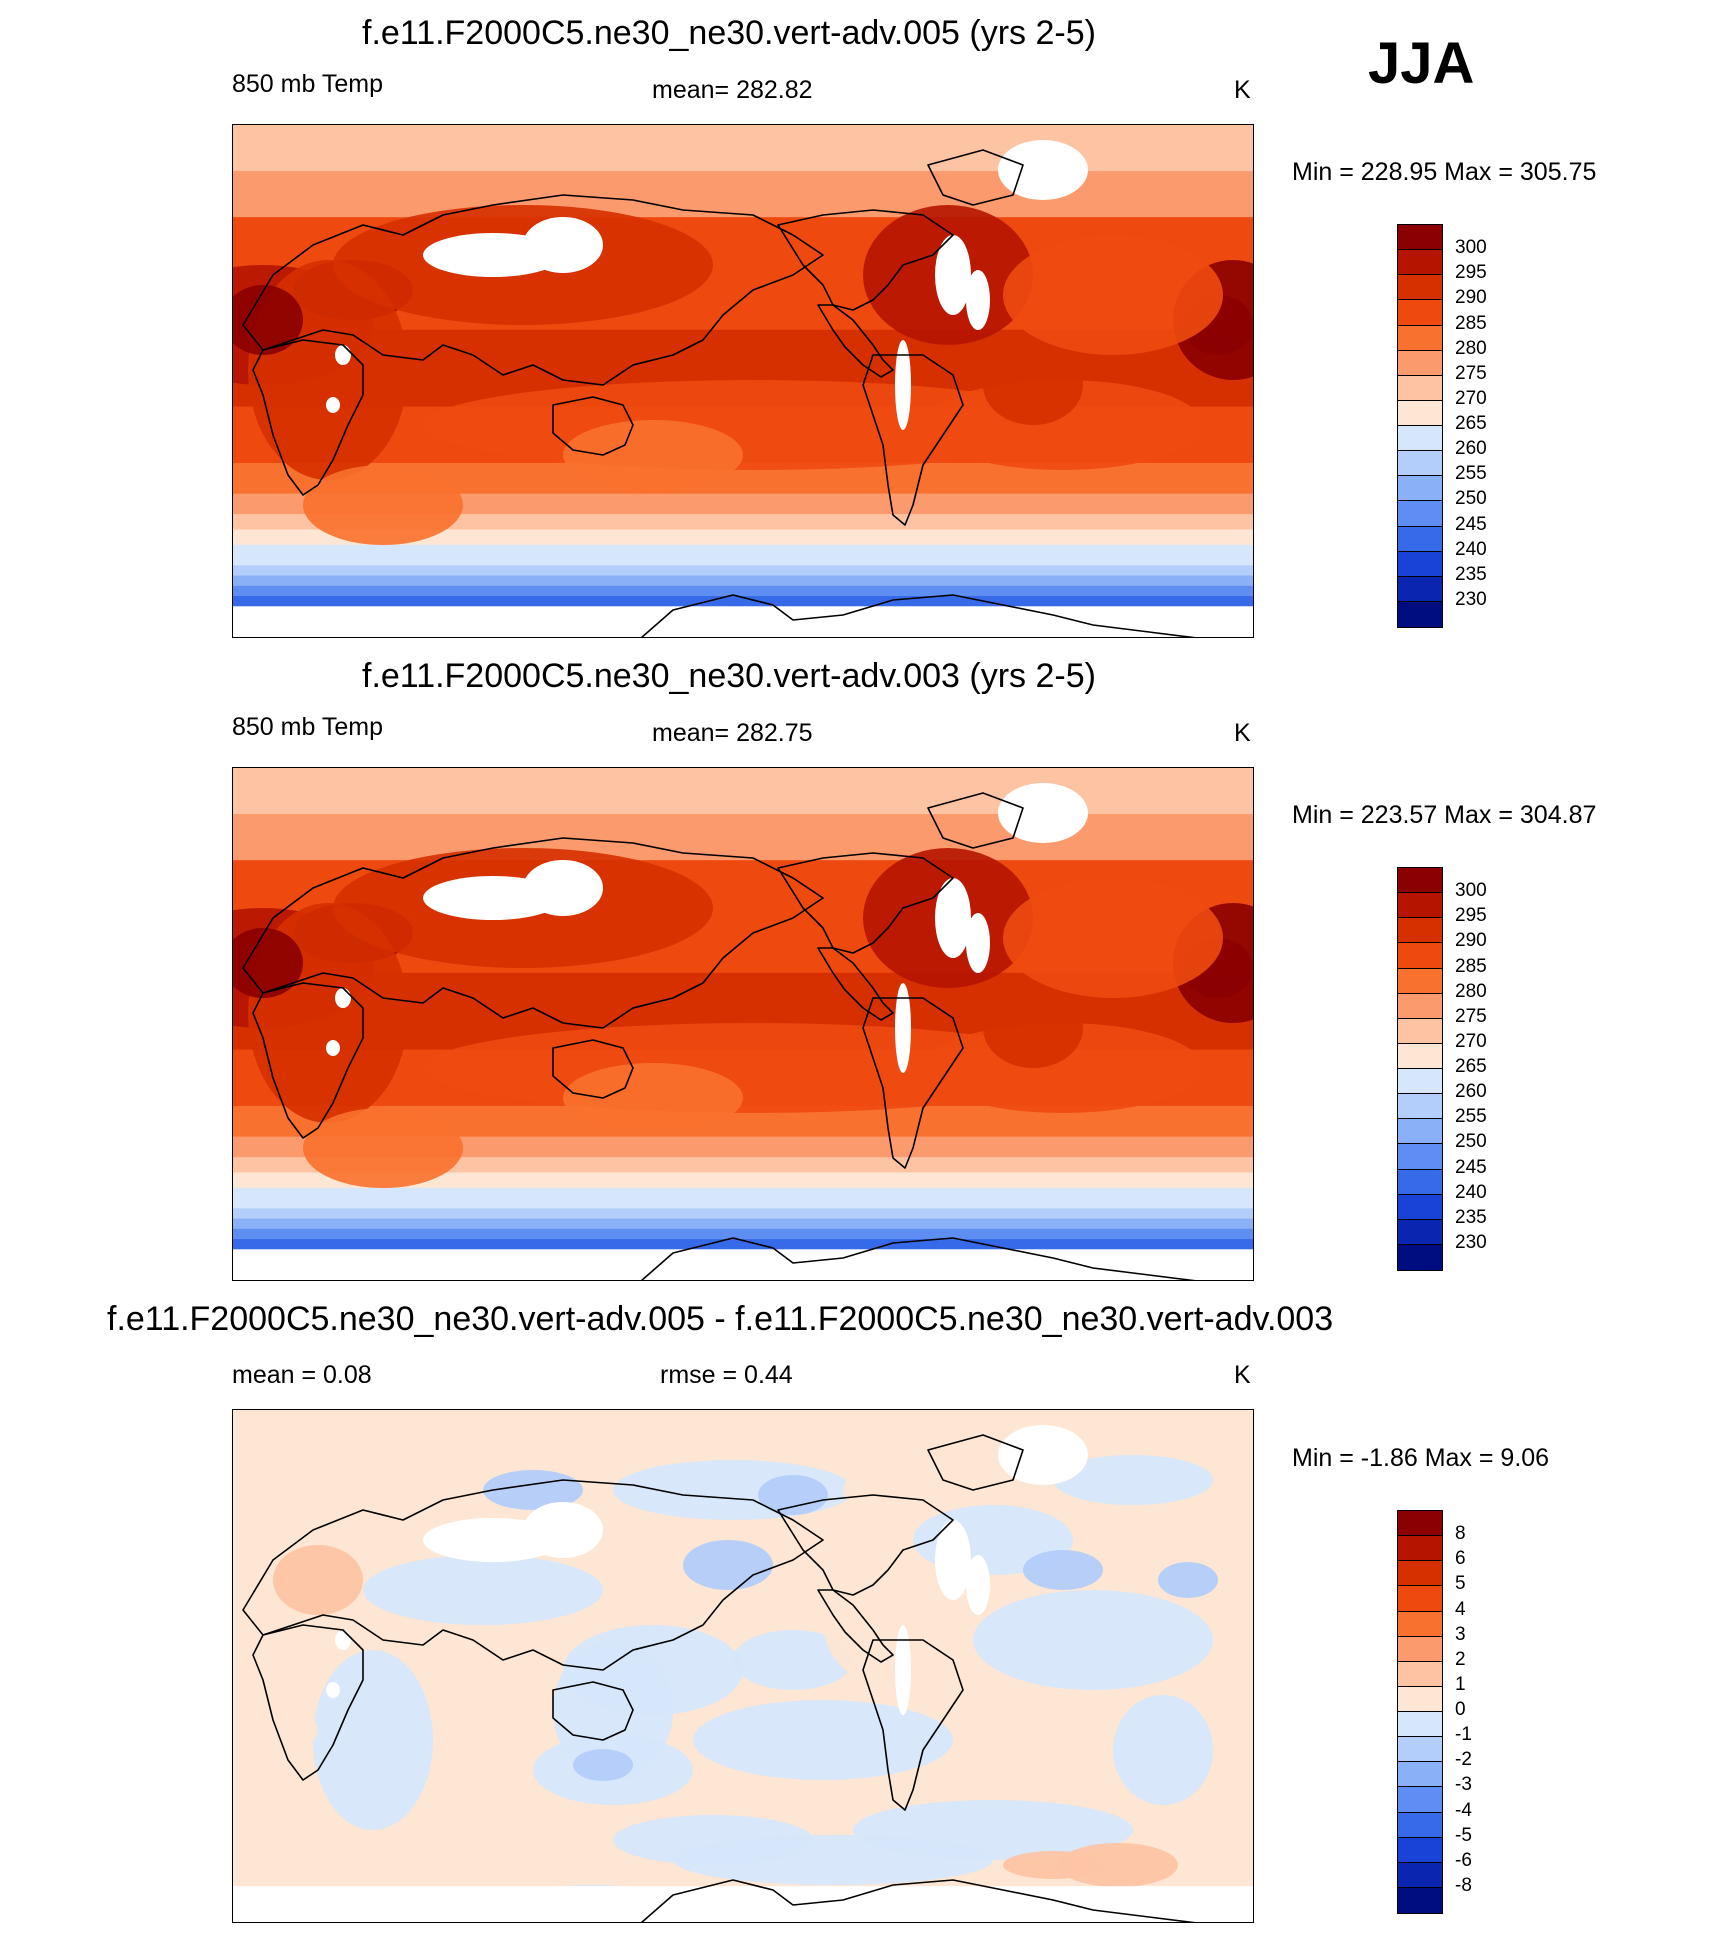 The height and width of the screenshot is (1936, 1710). I want to click on colorbar-tick-label: 300, so click(1471, 248).